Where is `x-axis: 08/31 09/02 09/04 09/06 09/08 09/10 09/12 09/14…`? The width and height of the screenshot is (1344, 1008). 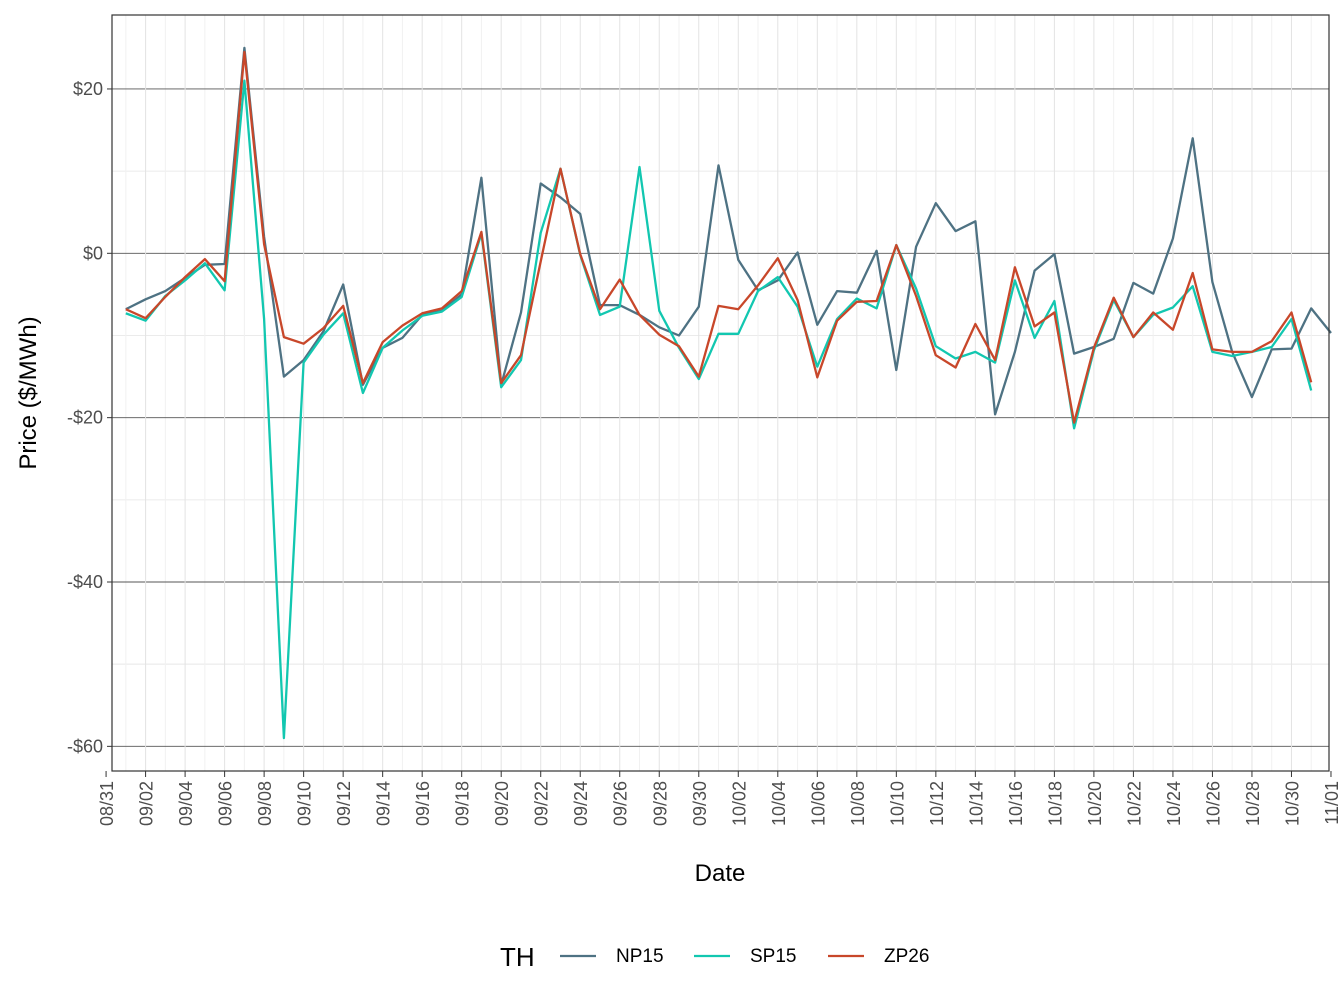
x-axis: 08/31 09/02 09/04 09/06 09/08 09/10 09/12 09/14… is located at coordinates (719, 798).